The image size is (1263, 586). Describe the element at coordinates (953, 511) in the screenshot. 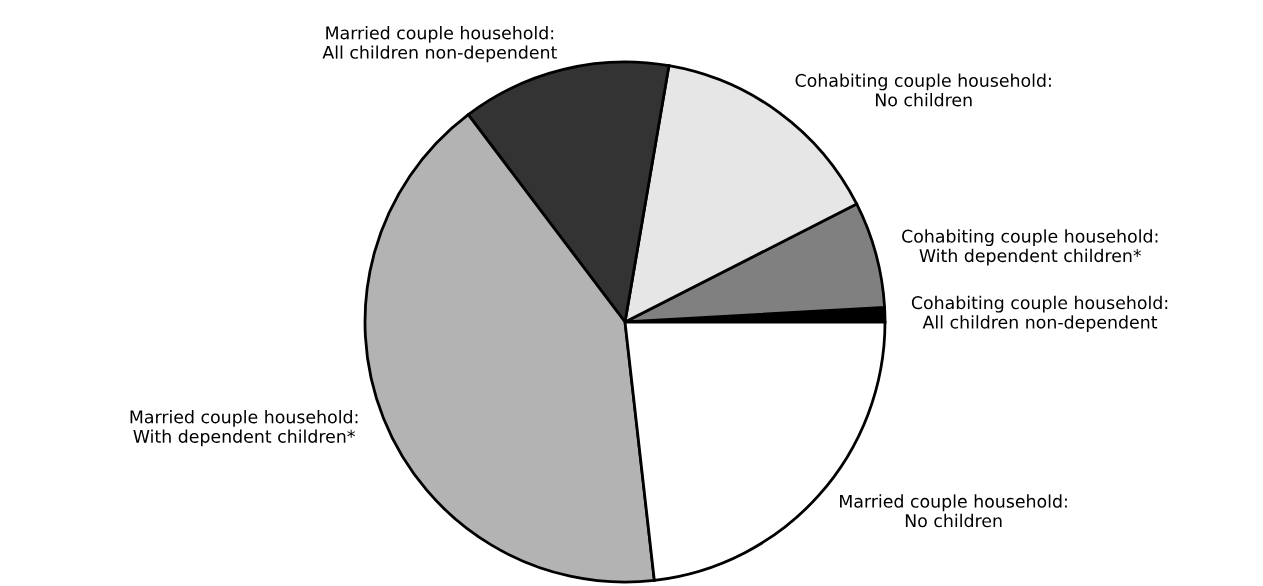

I see `slice-label: Married couple household: No children` at that location.